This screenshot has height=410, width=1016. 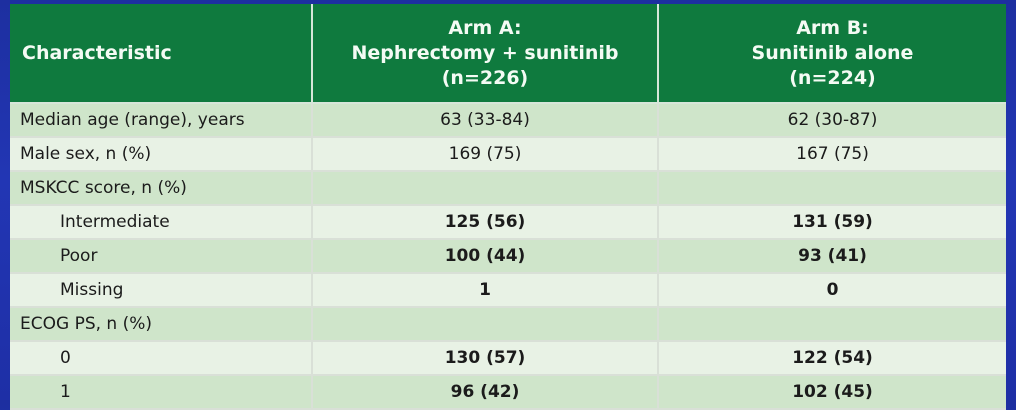 What do you see at coordinates (485, 154) in the screenshot?
I see `arm-a-cell: 169 (75)` at bounding box center [485, 154].